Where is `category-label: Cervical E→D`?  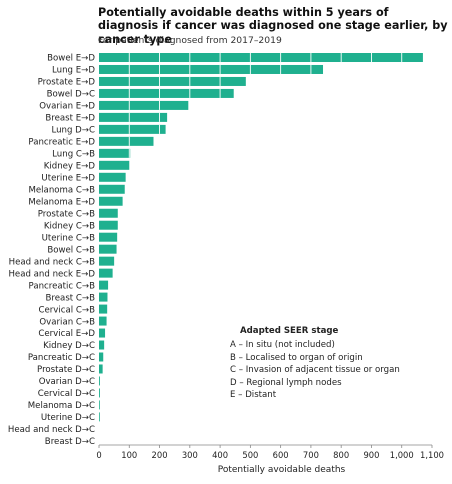 category-label: Cervical E→D is located at coordinates (66, 334).